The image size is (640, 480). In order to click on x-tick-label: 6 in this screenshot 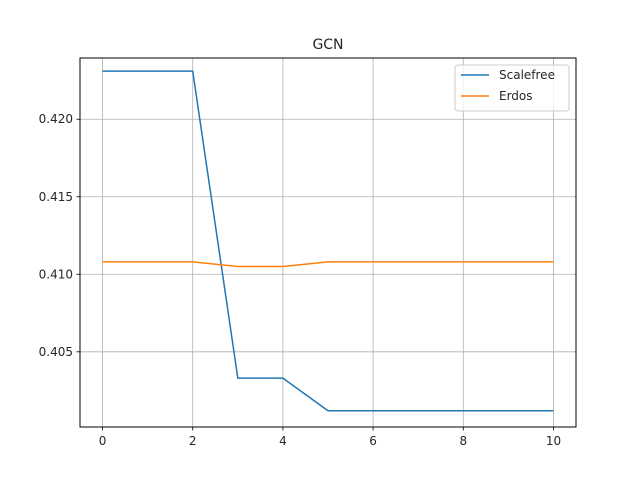, I will do `click(373, 441)`.